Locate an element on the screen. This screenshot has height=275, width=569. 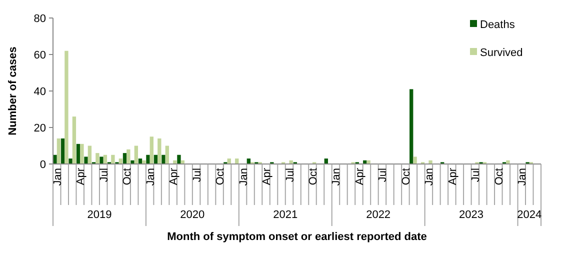
y-tick-label: 40 is located at coordinates (40, 92).